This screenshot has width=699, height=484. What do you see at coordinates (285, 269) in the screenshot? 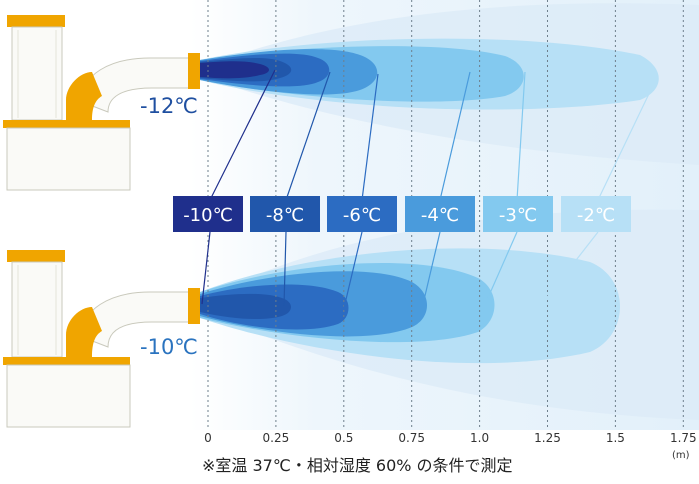
I see `leader-bottom-minus8` at bounding box center [285, 269].